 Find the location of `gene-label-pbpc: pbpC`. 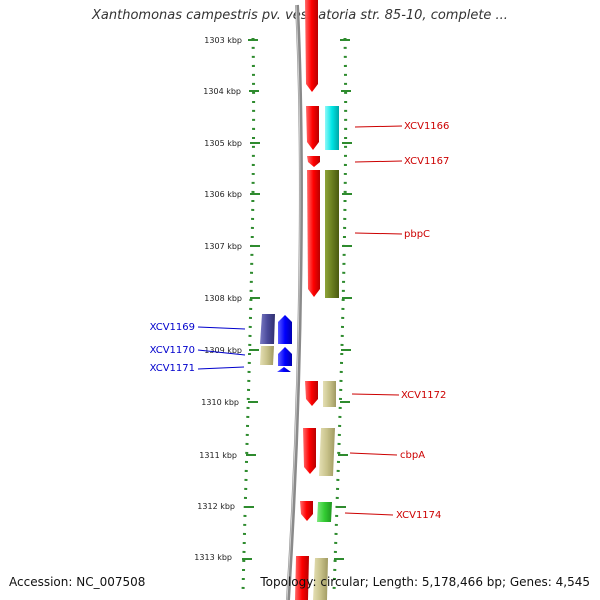

gene-label-pbpc: pbpC is located at coordinates (417, 234).